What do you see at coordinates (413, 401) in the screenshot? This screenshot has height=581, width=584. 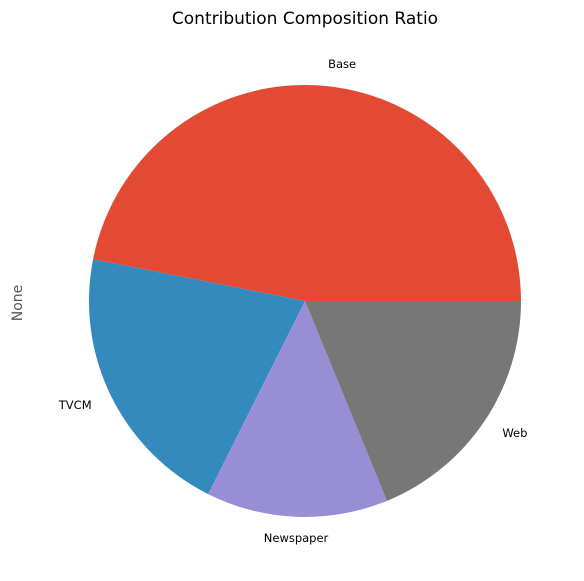 I see `pie-slice-web` at bounding box center [413, 401].